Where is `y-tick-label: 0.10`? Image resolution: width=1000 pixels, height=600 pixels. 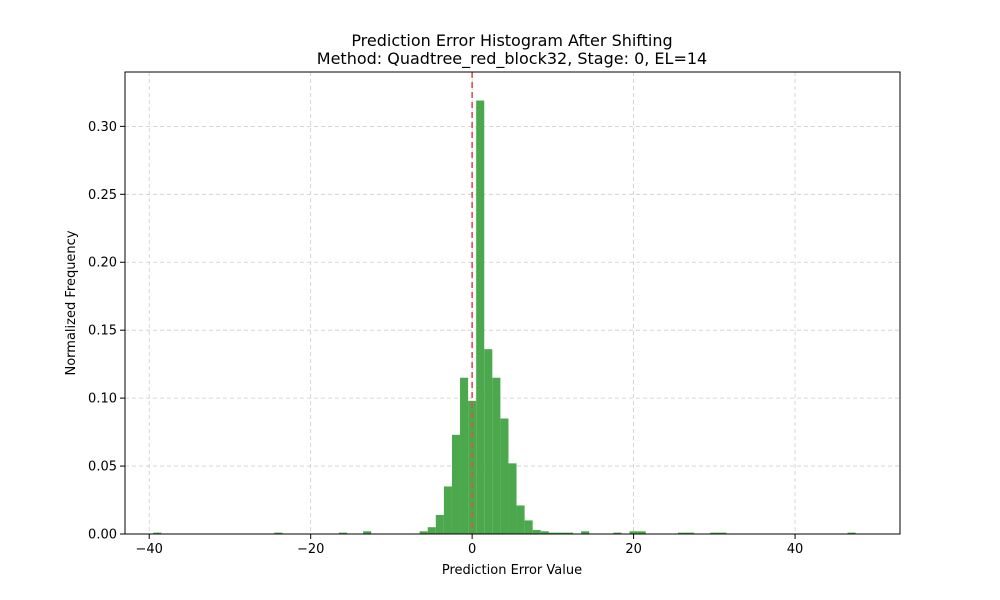 y-tick-label: 0.10 is located at coordinates (102, 399).